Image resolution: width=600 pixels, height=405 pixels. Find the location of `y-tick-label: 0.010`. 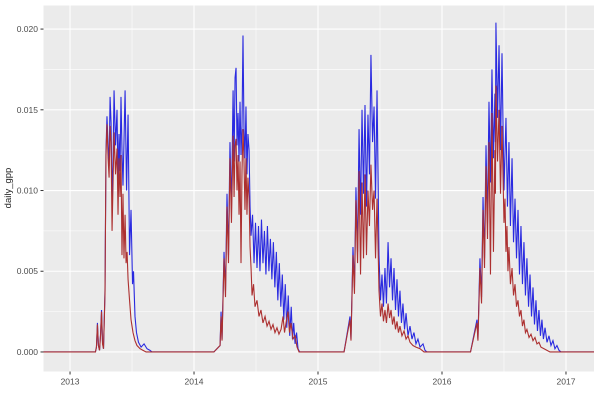

y-tick-label: 0.010 is located at coordinates (28, 191).